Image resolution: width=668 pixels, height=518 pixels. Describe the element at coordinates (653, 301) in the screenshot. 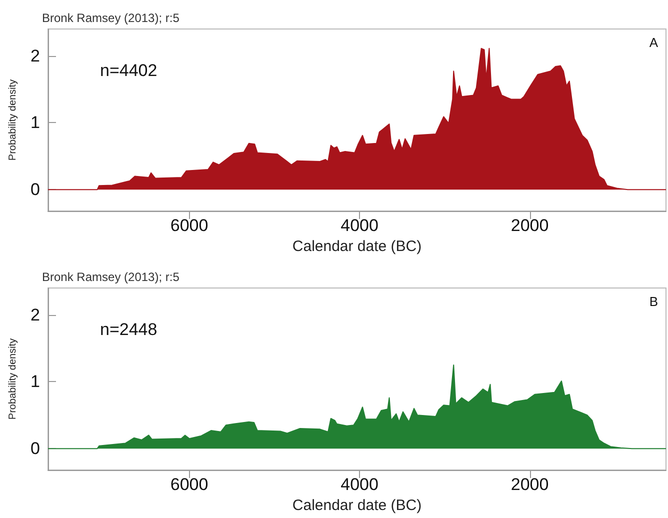

I see `annotation: B` at that location.